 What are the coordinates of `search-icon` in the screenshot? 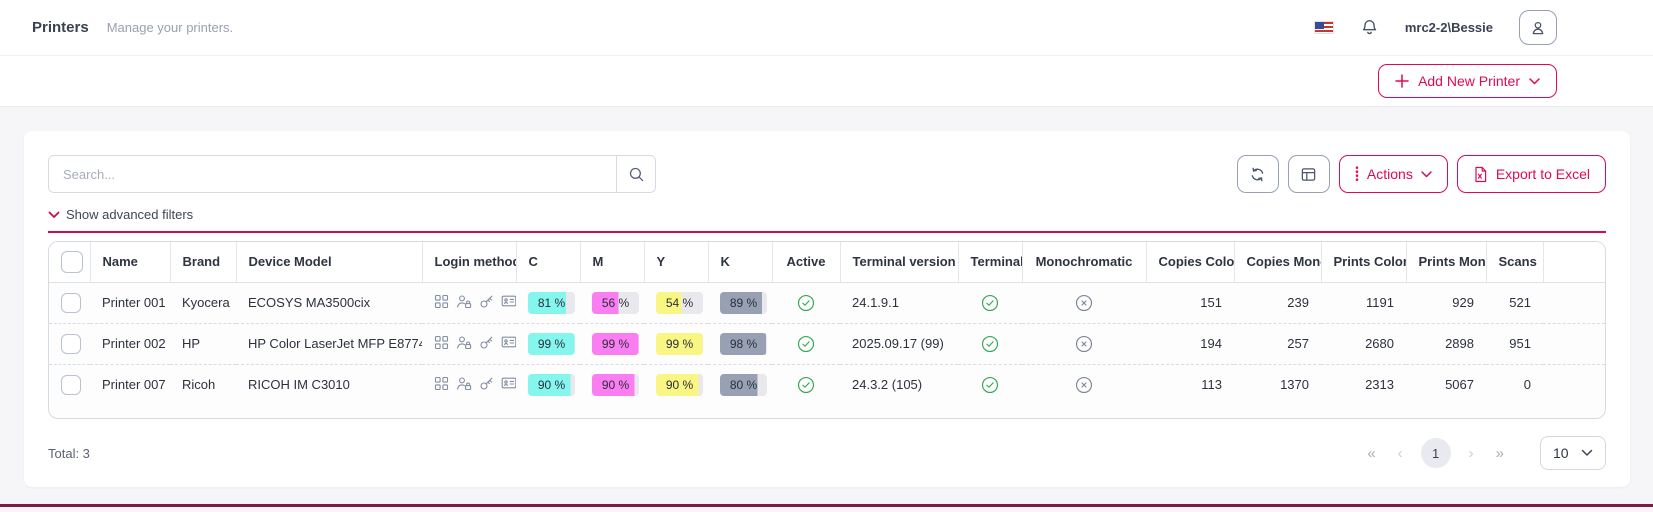 It's located at (636, 174).